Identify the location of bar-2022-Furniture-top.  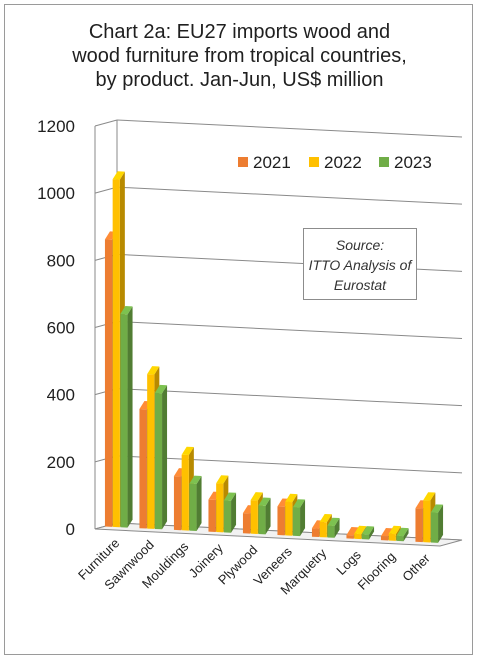
(118, 175).